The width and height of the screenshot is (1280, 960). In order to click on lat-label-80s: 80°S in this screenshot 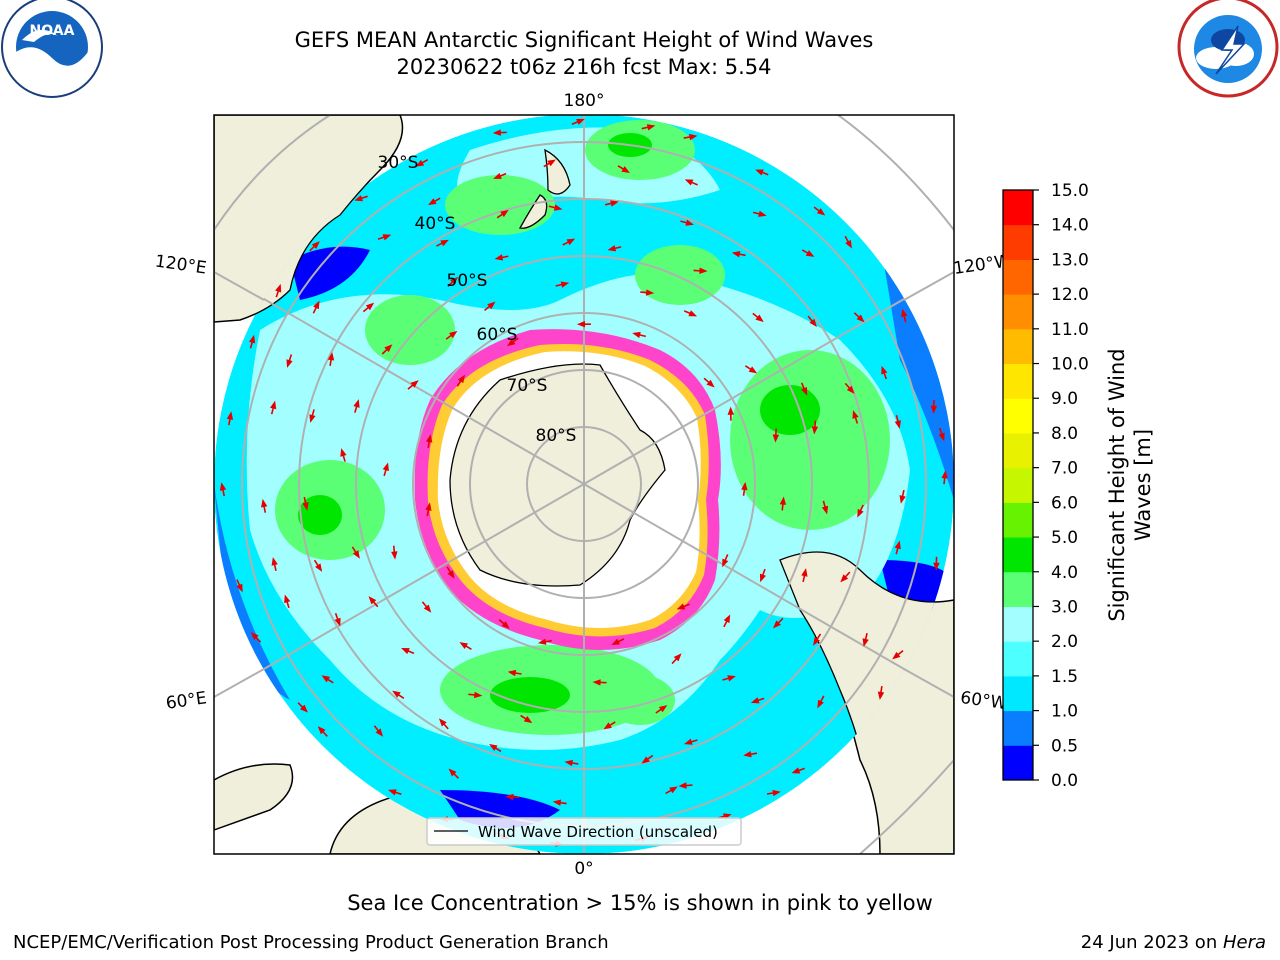, I will do `click(556, 436)`.